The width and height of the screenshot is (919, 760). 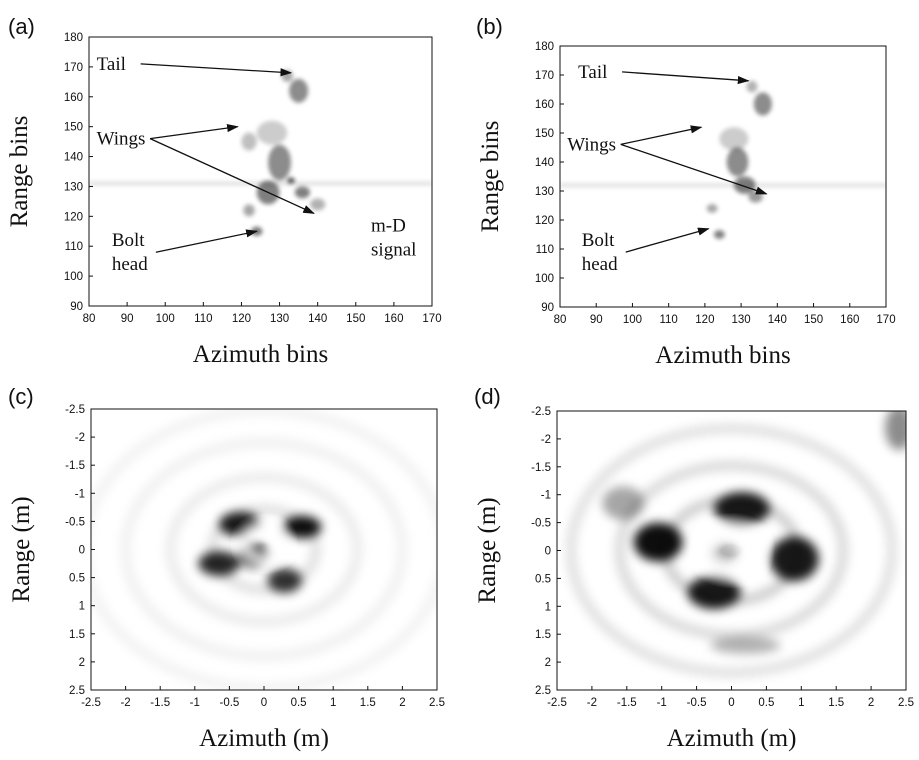 What do you see at coordinates (836, 703) in the screenshot?
I see `x-tick-label: 1.5` at bounding box center [836, 703].